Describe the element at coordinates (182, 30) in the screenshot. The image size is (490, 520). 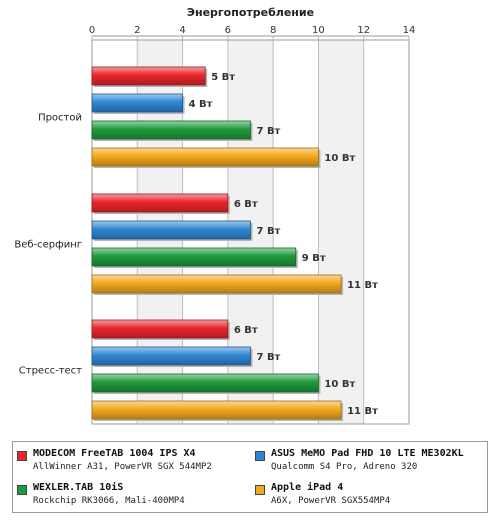
I see `x-tick-label: 4` at that location.